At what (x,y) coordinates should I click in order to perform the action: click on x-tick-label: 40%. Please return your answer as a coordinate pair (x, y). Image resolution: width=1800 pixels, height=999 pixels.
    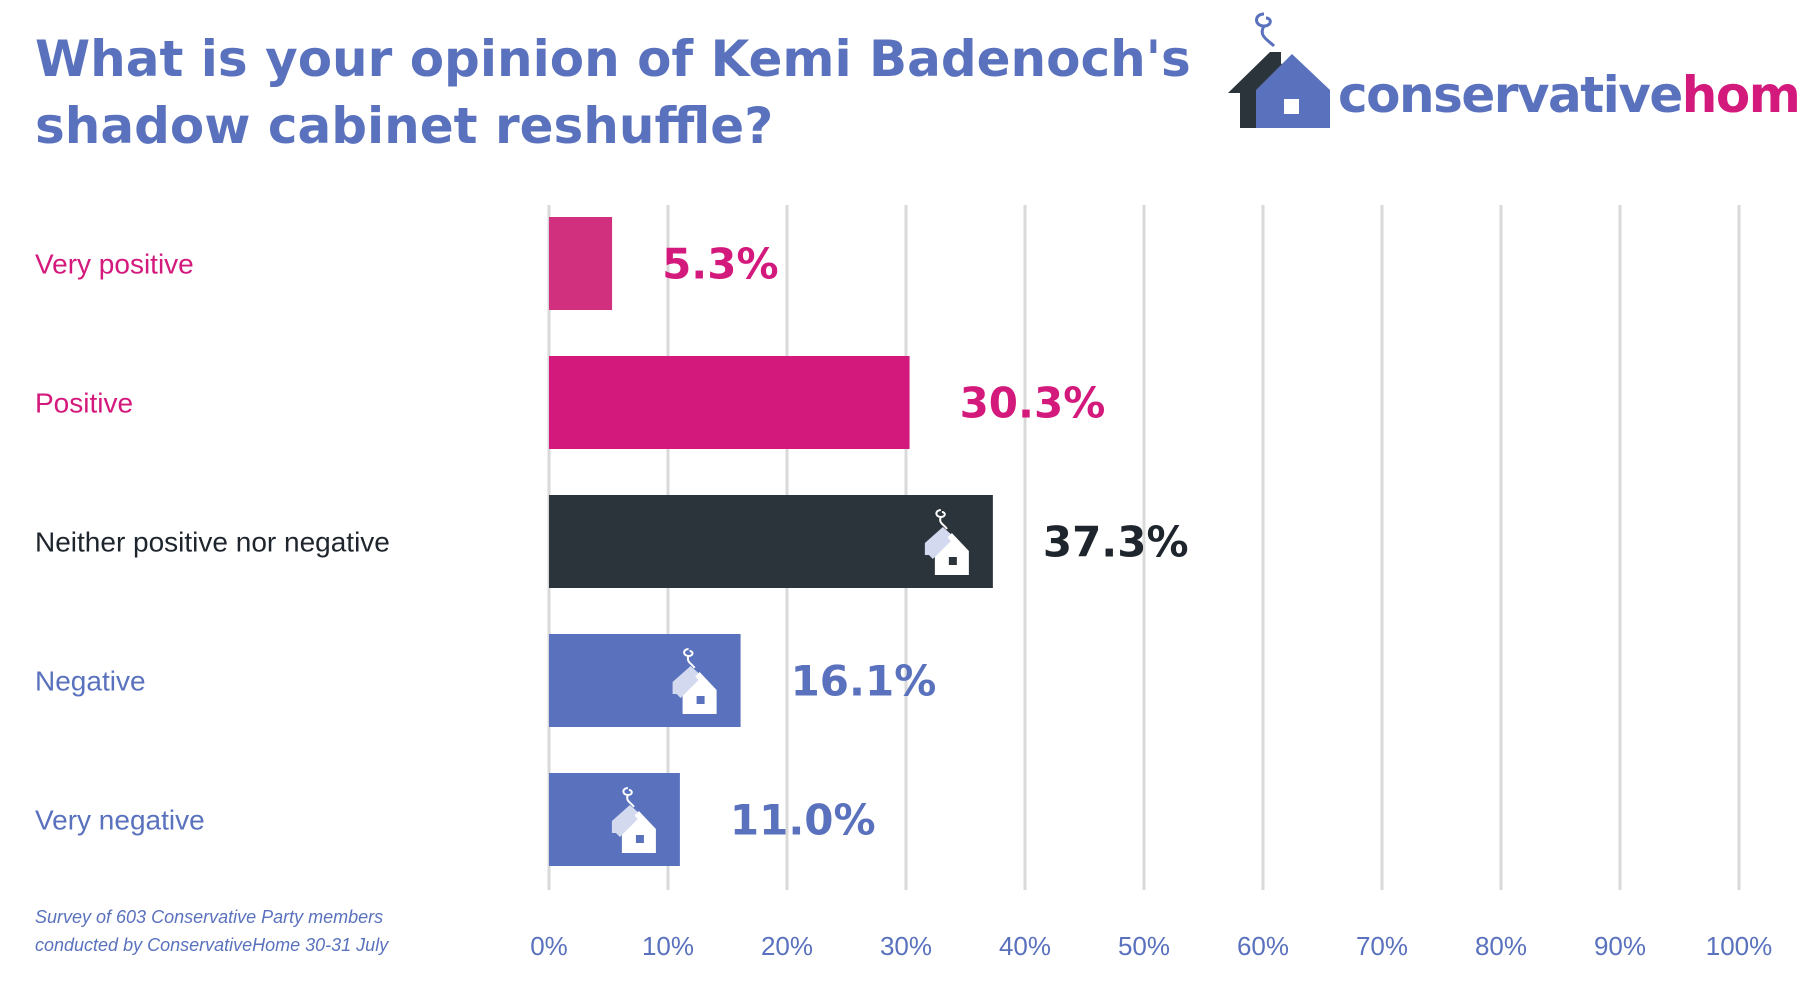
    Looking at the image, I should click on (1025, 946).